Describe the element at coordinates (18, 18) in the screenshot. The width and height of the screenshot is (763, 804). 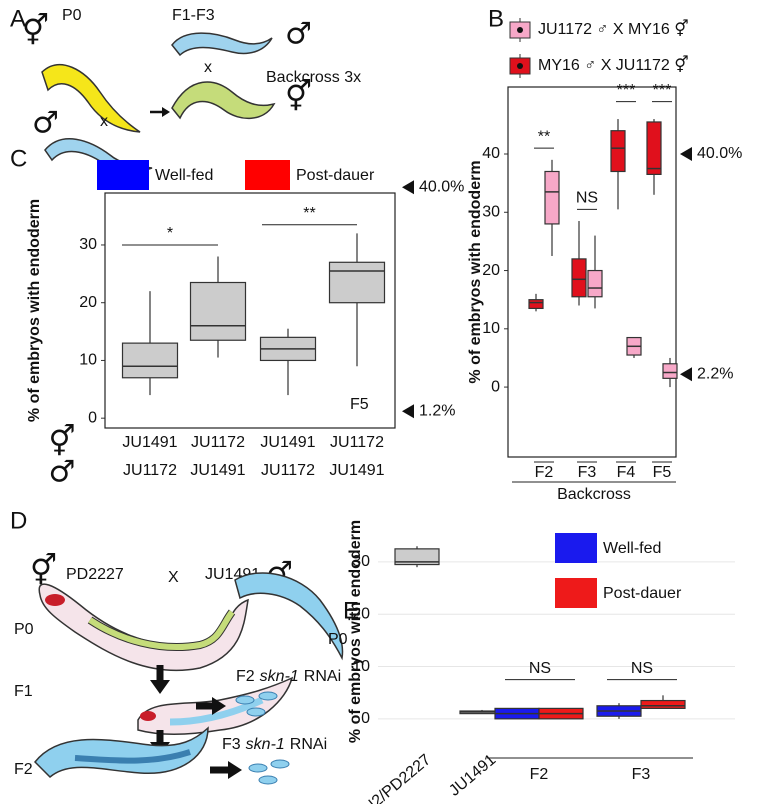
I see `panel-letter: A` at that location.